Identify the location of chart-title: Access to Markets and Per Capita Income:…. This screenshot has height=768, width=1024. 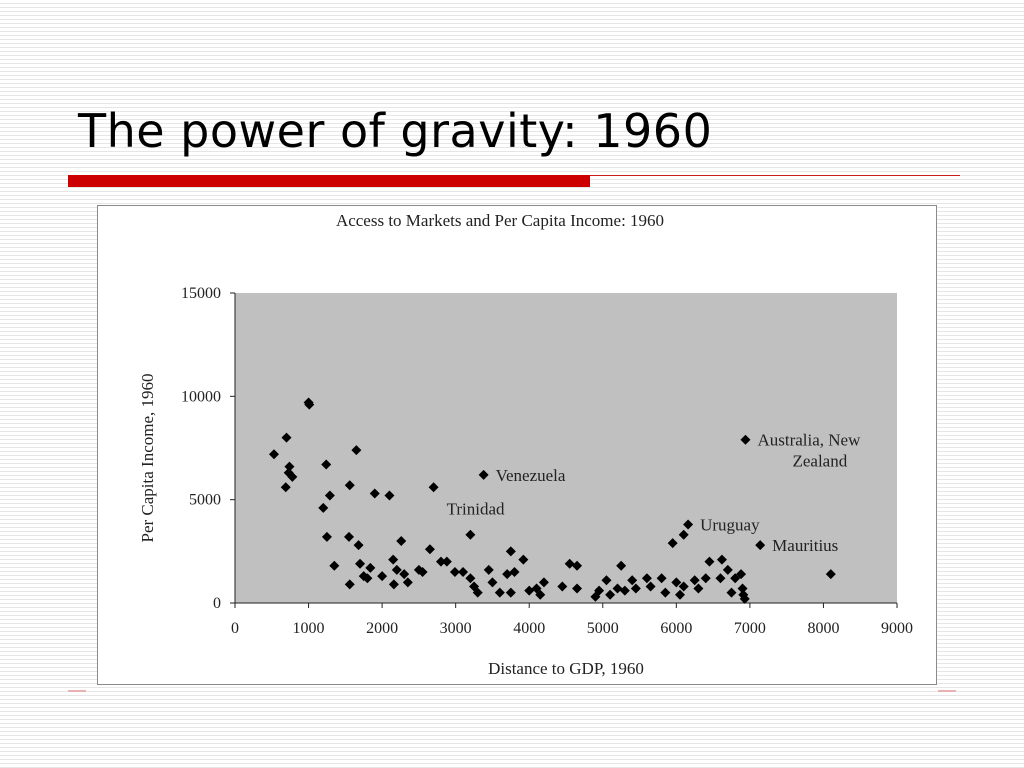
(500, 220).